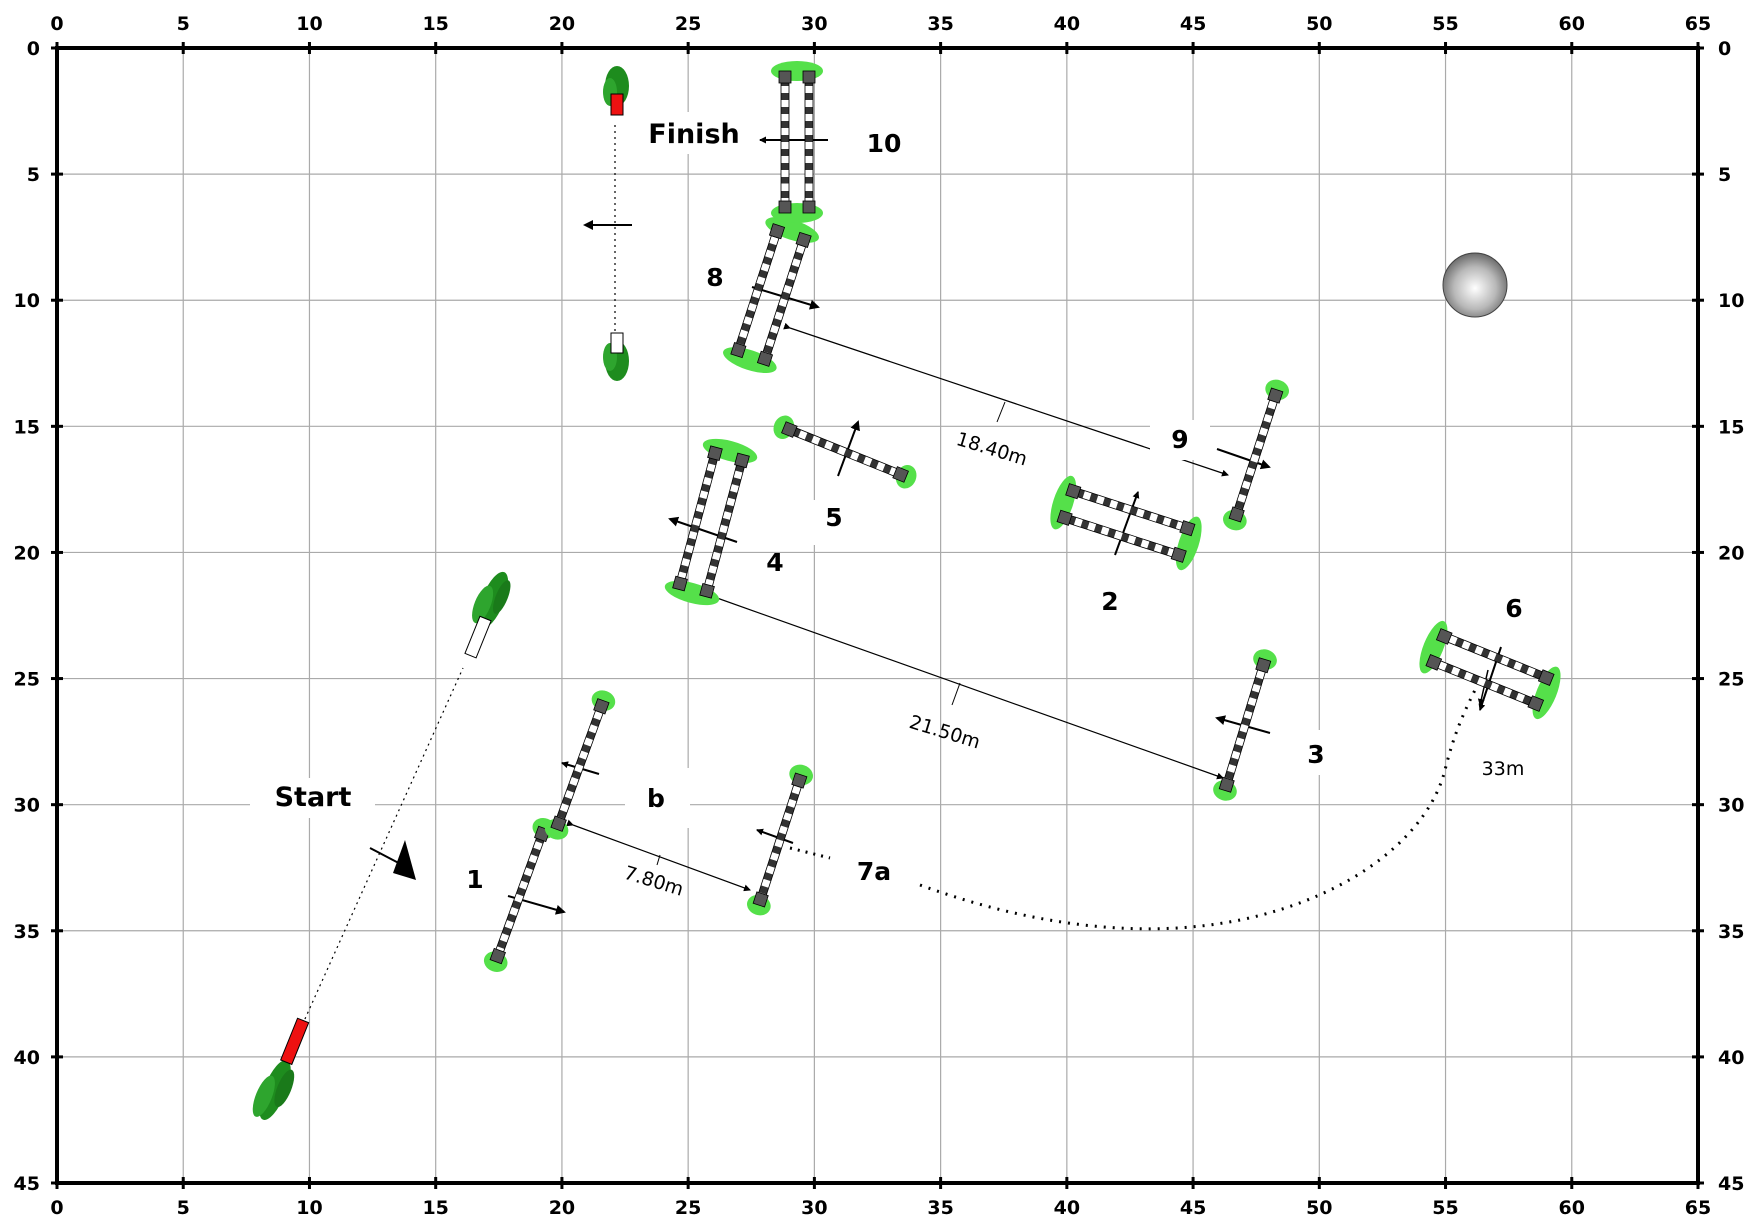 The height and width of the screenshot is (1219, 1752). I want to click on y-tick-label-right: 30, so click(1731, 806).